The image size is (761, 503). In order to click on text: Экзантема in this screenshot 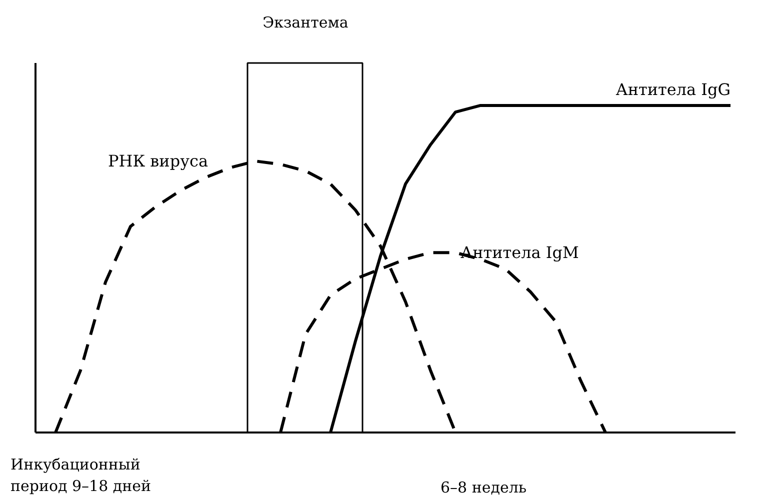, I will do `click(305, 22)`.